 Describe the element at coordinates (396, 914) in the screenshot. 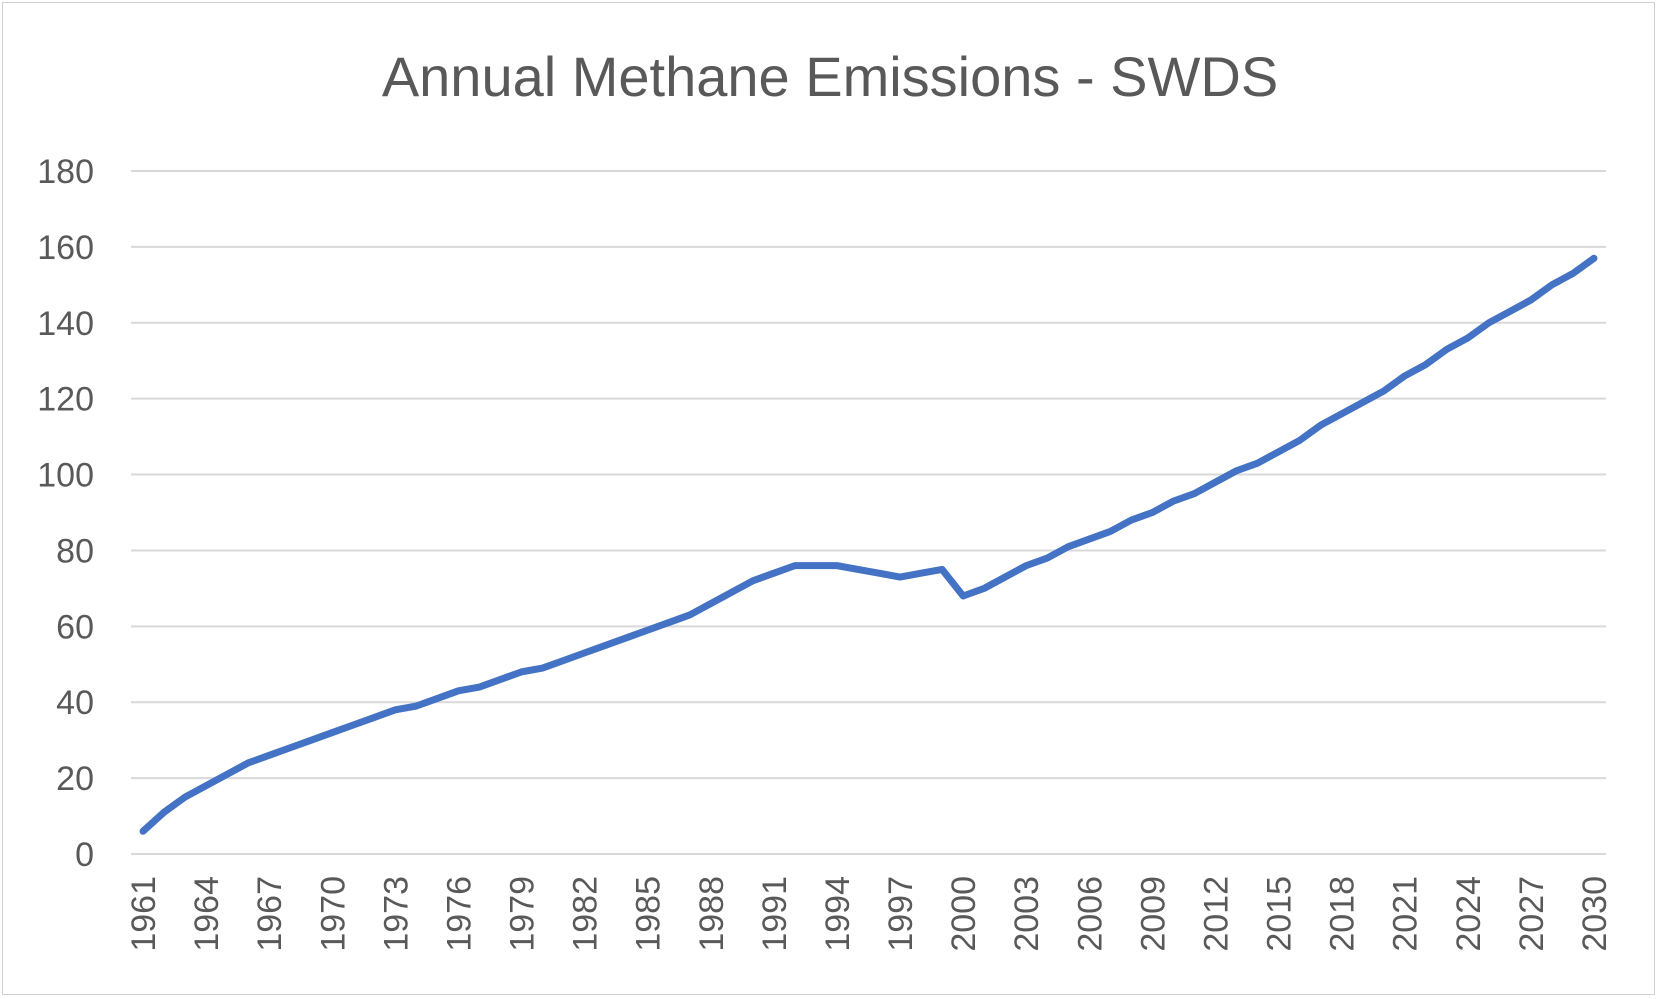

I see `x-tick-label: 1973` at that location.